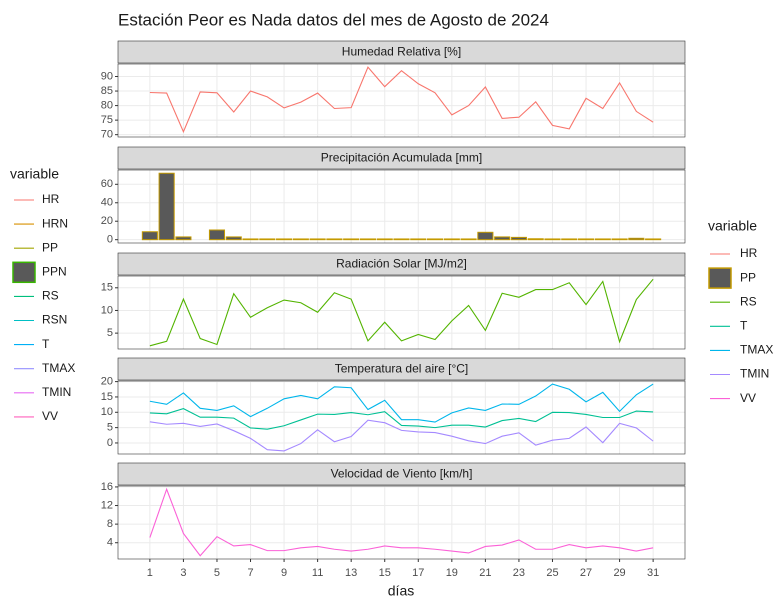 The image size is (774, 599). Describe the element at coordinates (586, 573) in the screenshot. I see `x-tick-label: 27` at that location.